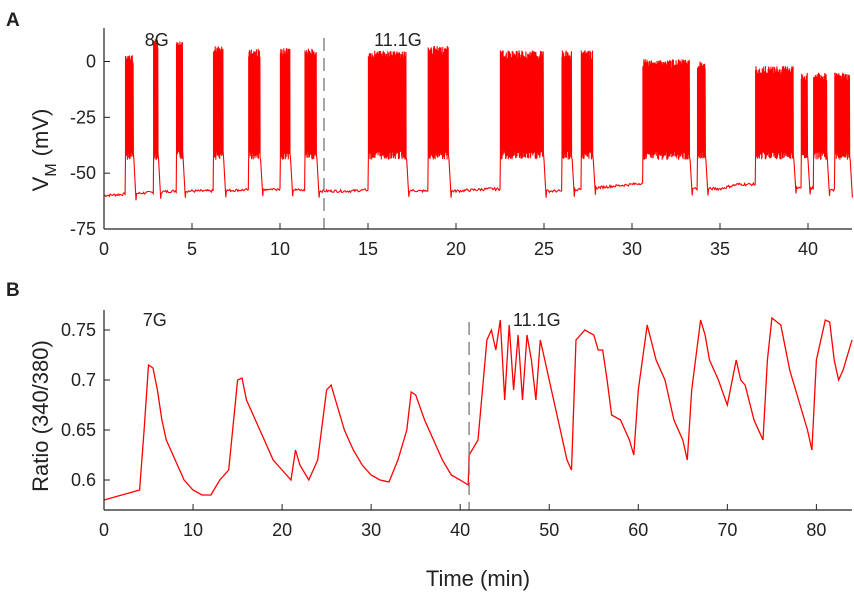 The height and width of the screenshot is (593, 854). I want to click on panel-b-xtick-label: 50, so click(549, 530).